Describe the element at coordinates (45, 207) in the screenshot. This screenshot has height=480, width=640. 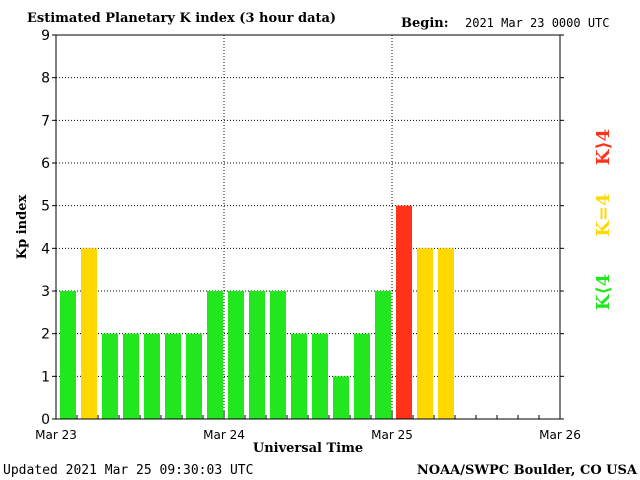
I see `y-tick-label: 5` at that location.